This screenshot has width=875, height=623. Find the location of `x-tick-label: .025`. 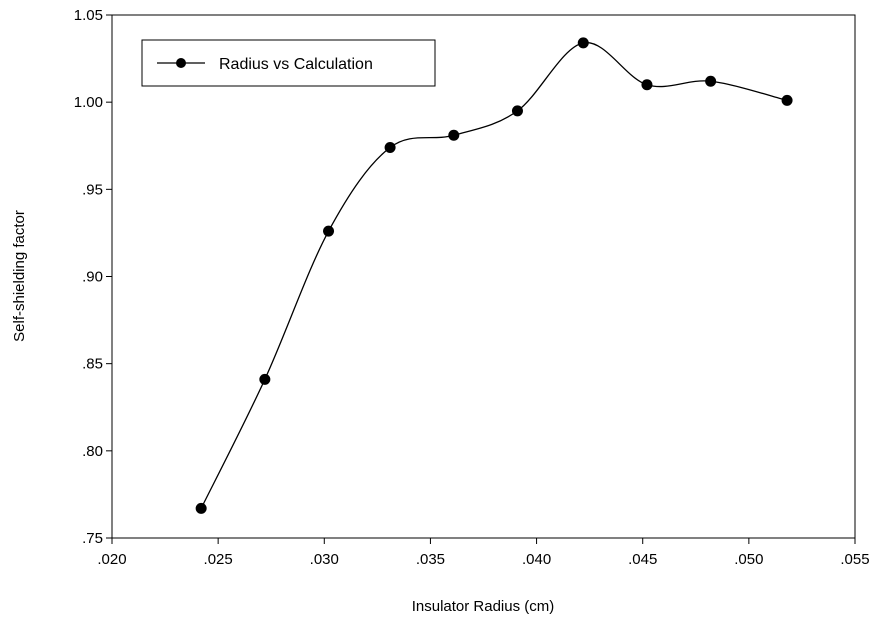

x-tick-label: .025 is located at coordinates (218, 559).